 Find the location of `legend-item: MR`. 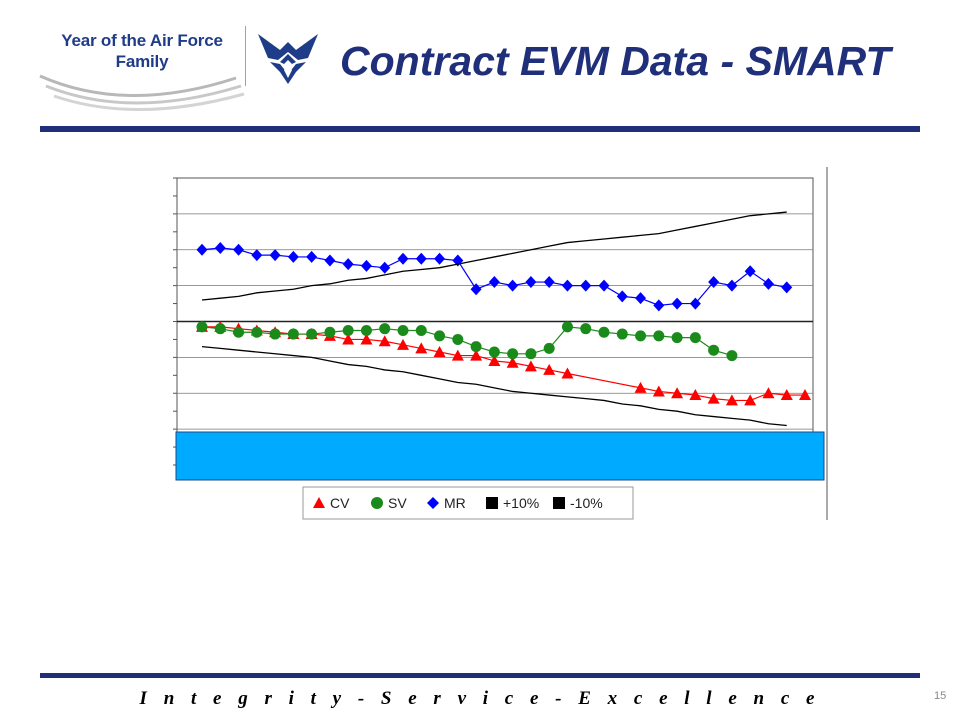

legend-item: MR is located at coordinates (446, 503).